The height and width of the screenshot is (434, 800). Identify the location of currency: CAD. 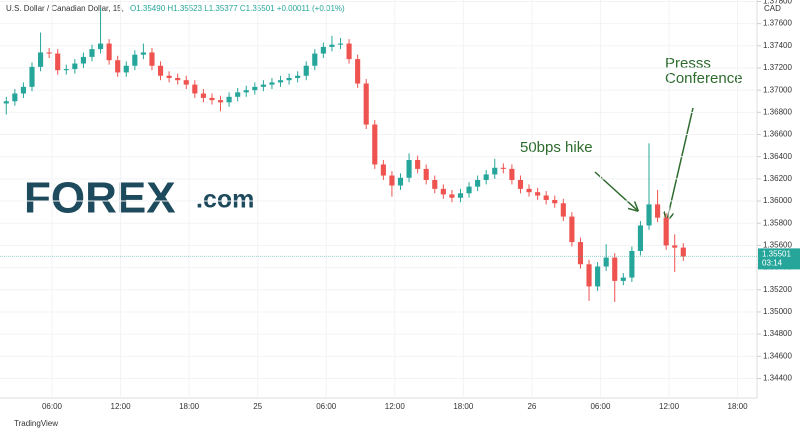
(772, 8).